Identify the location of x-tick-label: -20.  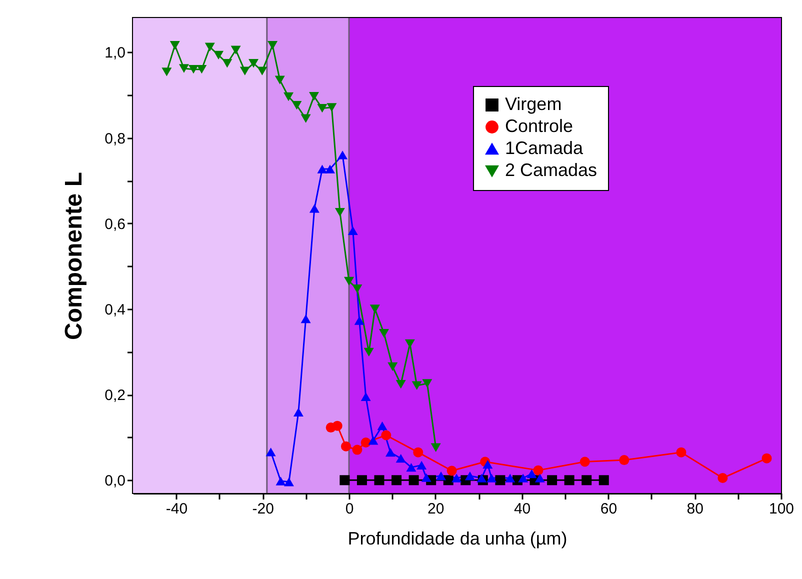
(263, 509).